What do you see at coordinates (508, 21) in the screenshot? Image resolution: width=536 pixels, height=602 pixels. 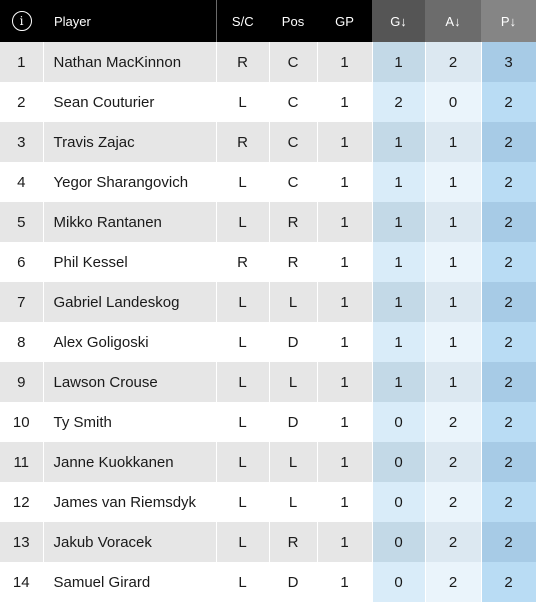 I see `column-header-points: P↓` at bounding box center [508, 21].